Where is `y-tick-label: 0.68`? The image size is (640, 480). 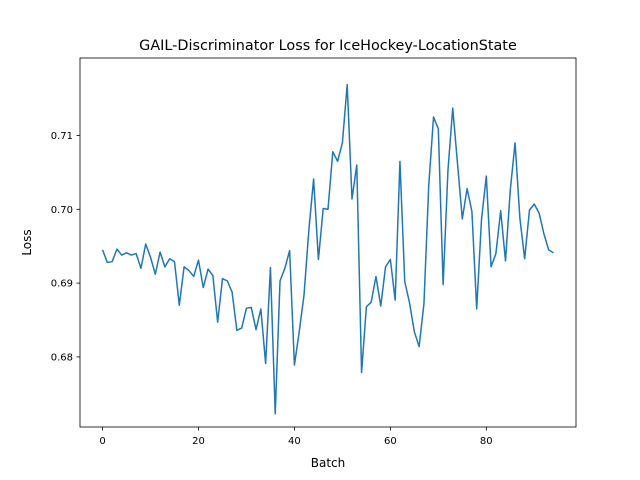
y-tick-label: 0.68 is located at coordinates (62, 357).